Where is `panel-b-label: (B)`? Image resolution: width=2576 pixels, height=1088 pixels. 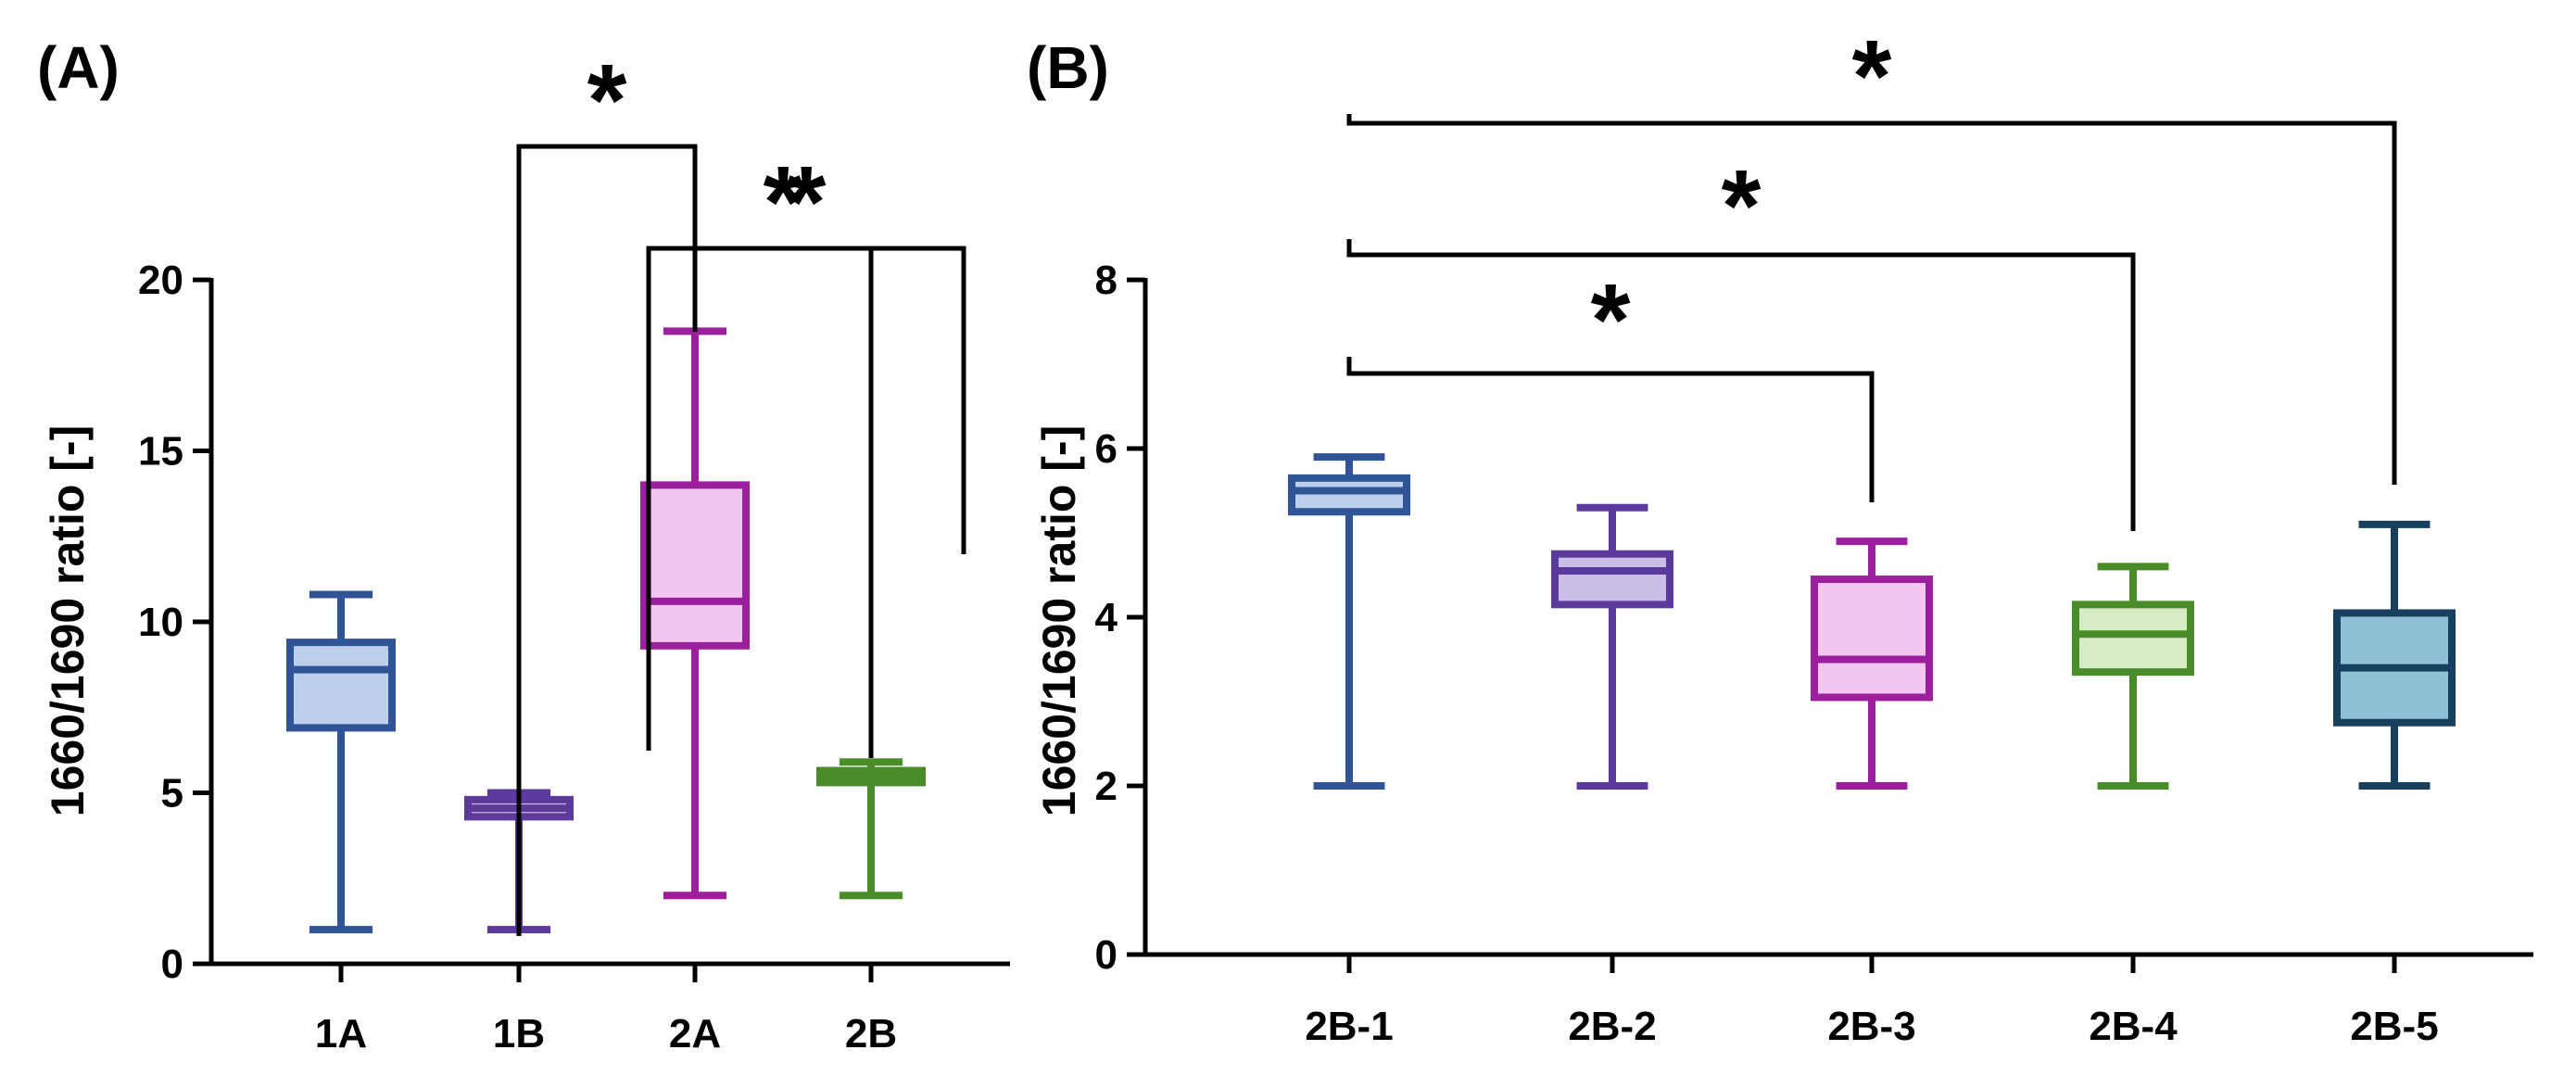
panel-b-label: (B) is located at coordinates (1068, 68).